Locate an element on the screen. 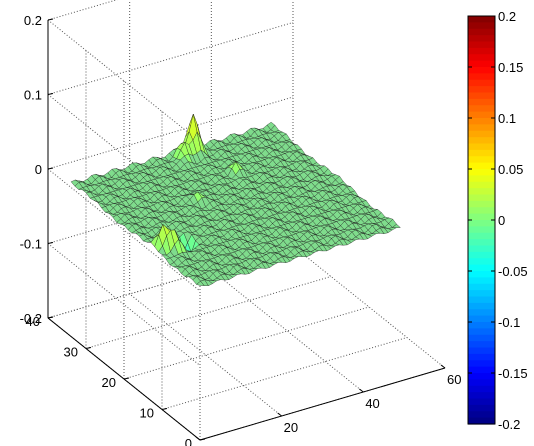 The height and width of the screenshot is (446, 534). colorbar-tick-label: -0.2 is located at coordinates (509, 424).